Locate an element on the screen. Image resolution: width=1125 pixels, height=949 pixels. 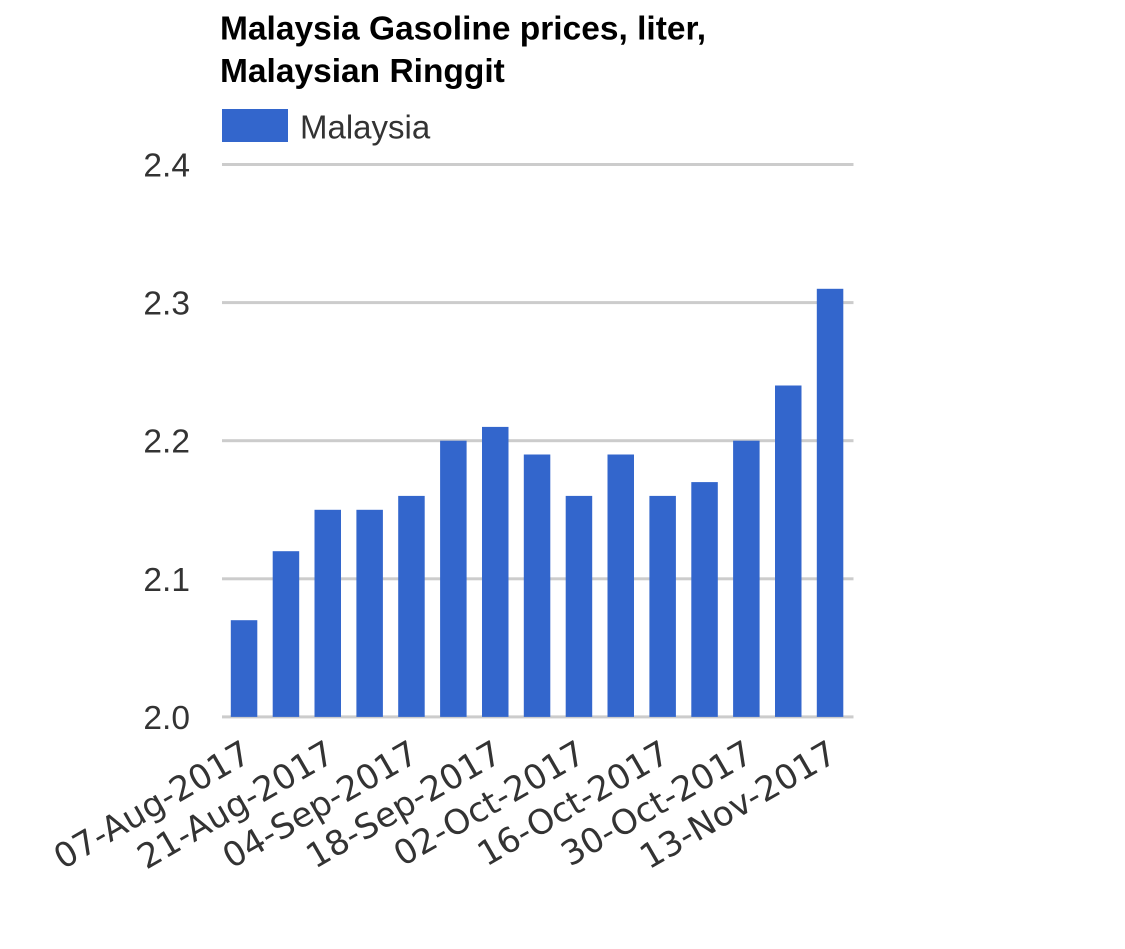
svg-text:Malaysia Gasoline prices, lite: Malaysia Gasoline prices, liter, is located at coordinates (463, 29).